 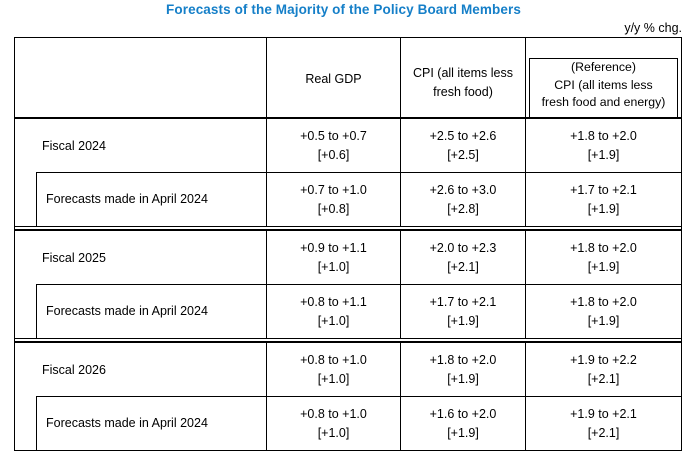 I want to click on value-median: [+2.5], so click(x=463, y=154).